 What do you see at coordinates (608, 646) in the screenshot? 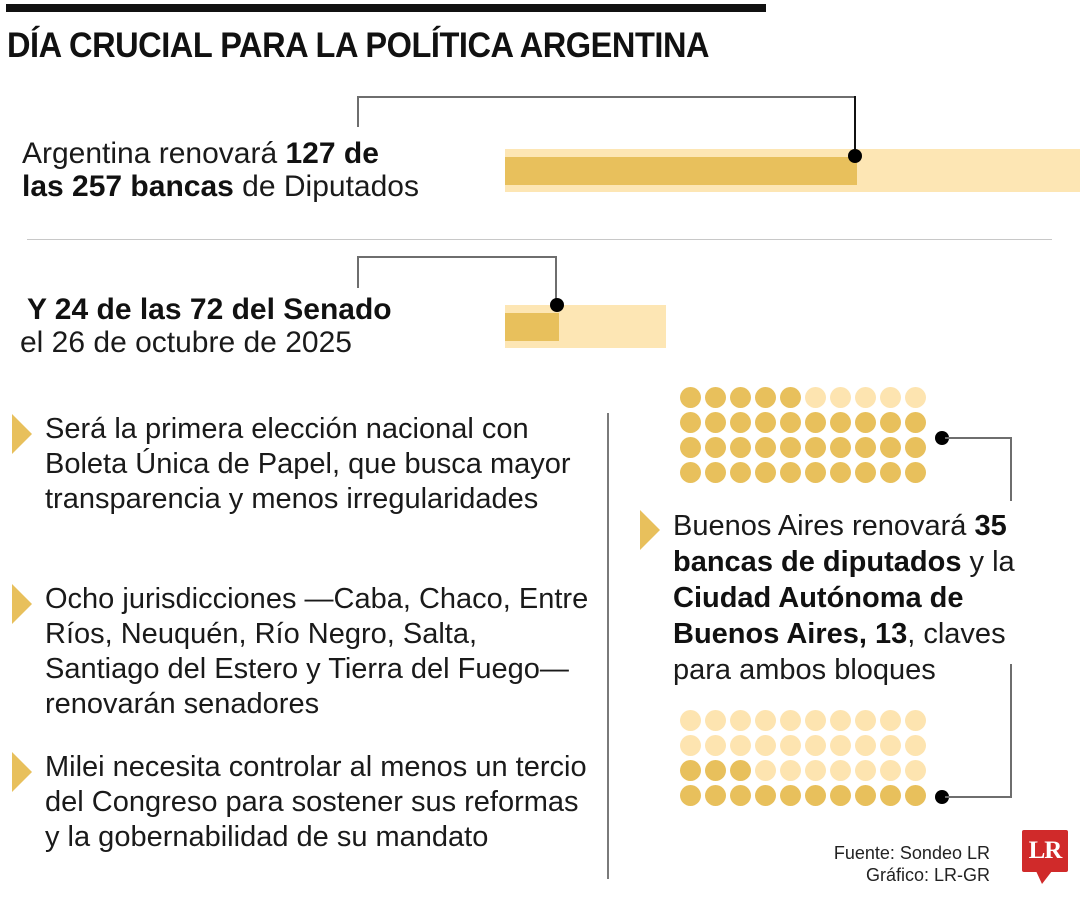
I see `column-divider` at bounding box center [608, 646].